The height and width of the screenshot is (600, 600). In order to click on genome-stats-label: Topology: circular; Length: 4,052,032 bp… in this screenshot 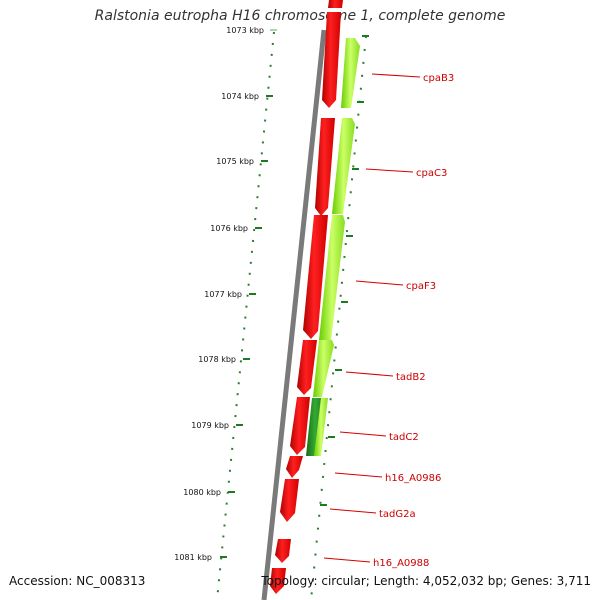, I will do `click(426, 581)`.